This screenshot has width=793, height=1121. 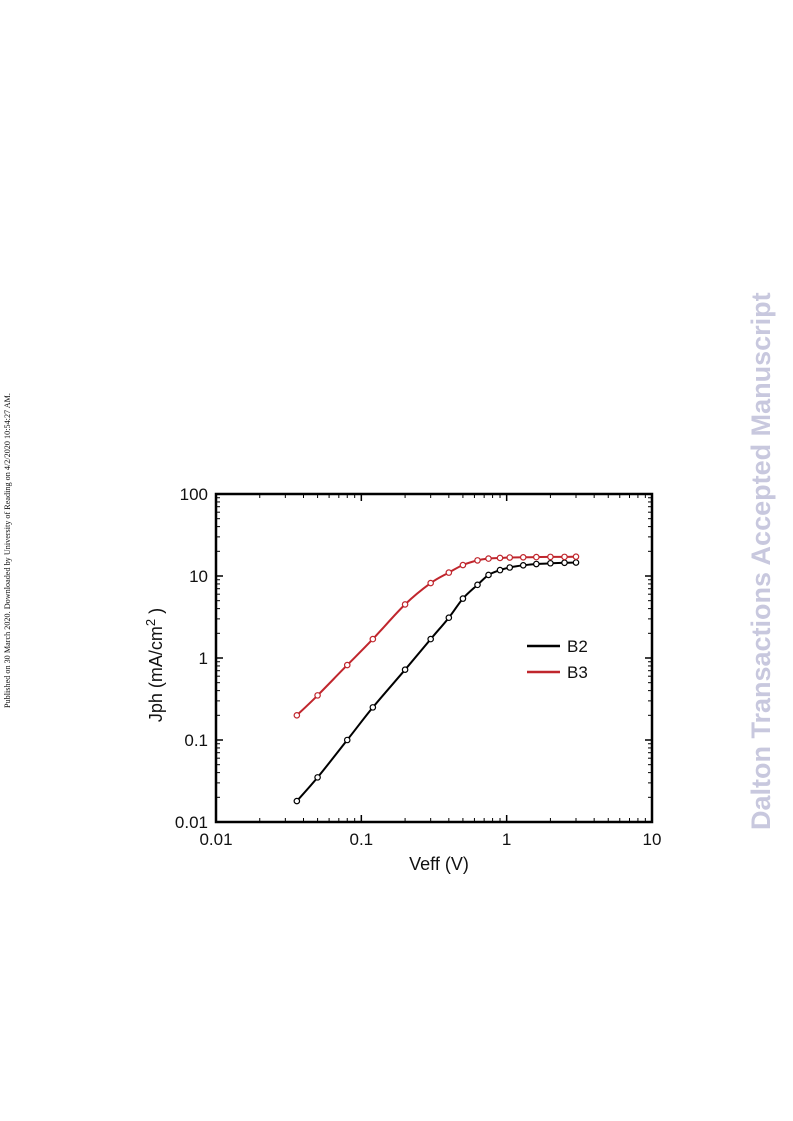 What do you see at coordinates (191, 822) in the screenshot?
I see `y-tick-label: 0.01` at bounding box center [191, 822].